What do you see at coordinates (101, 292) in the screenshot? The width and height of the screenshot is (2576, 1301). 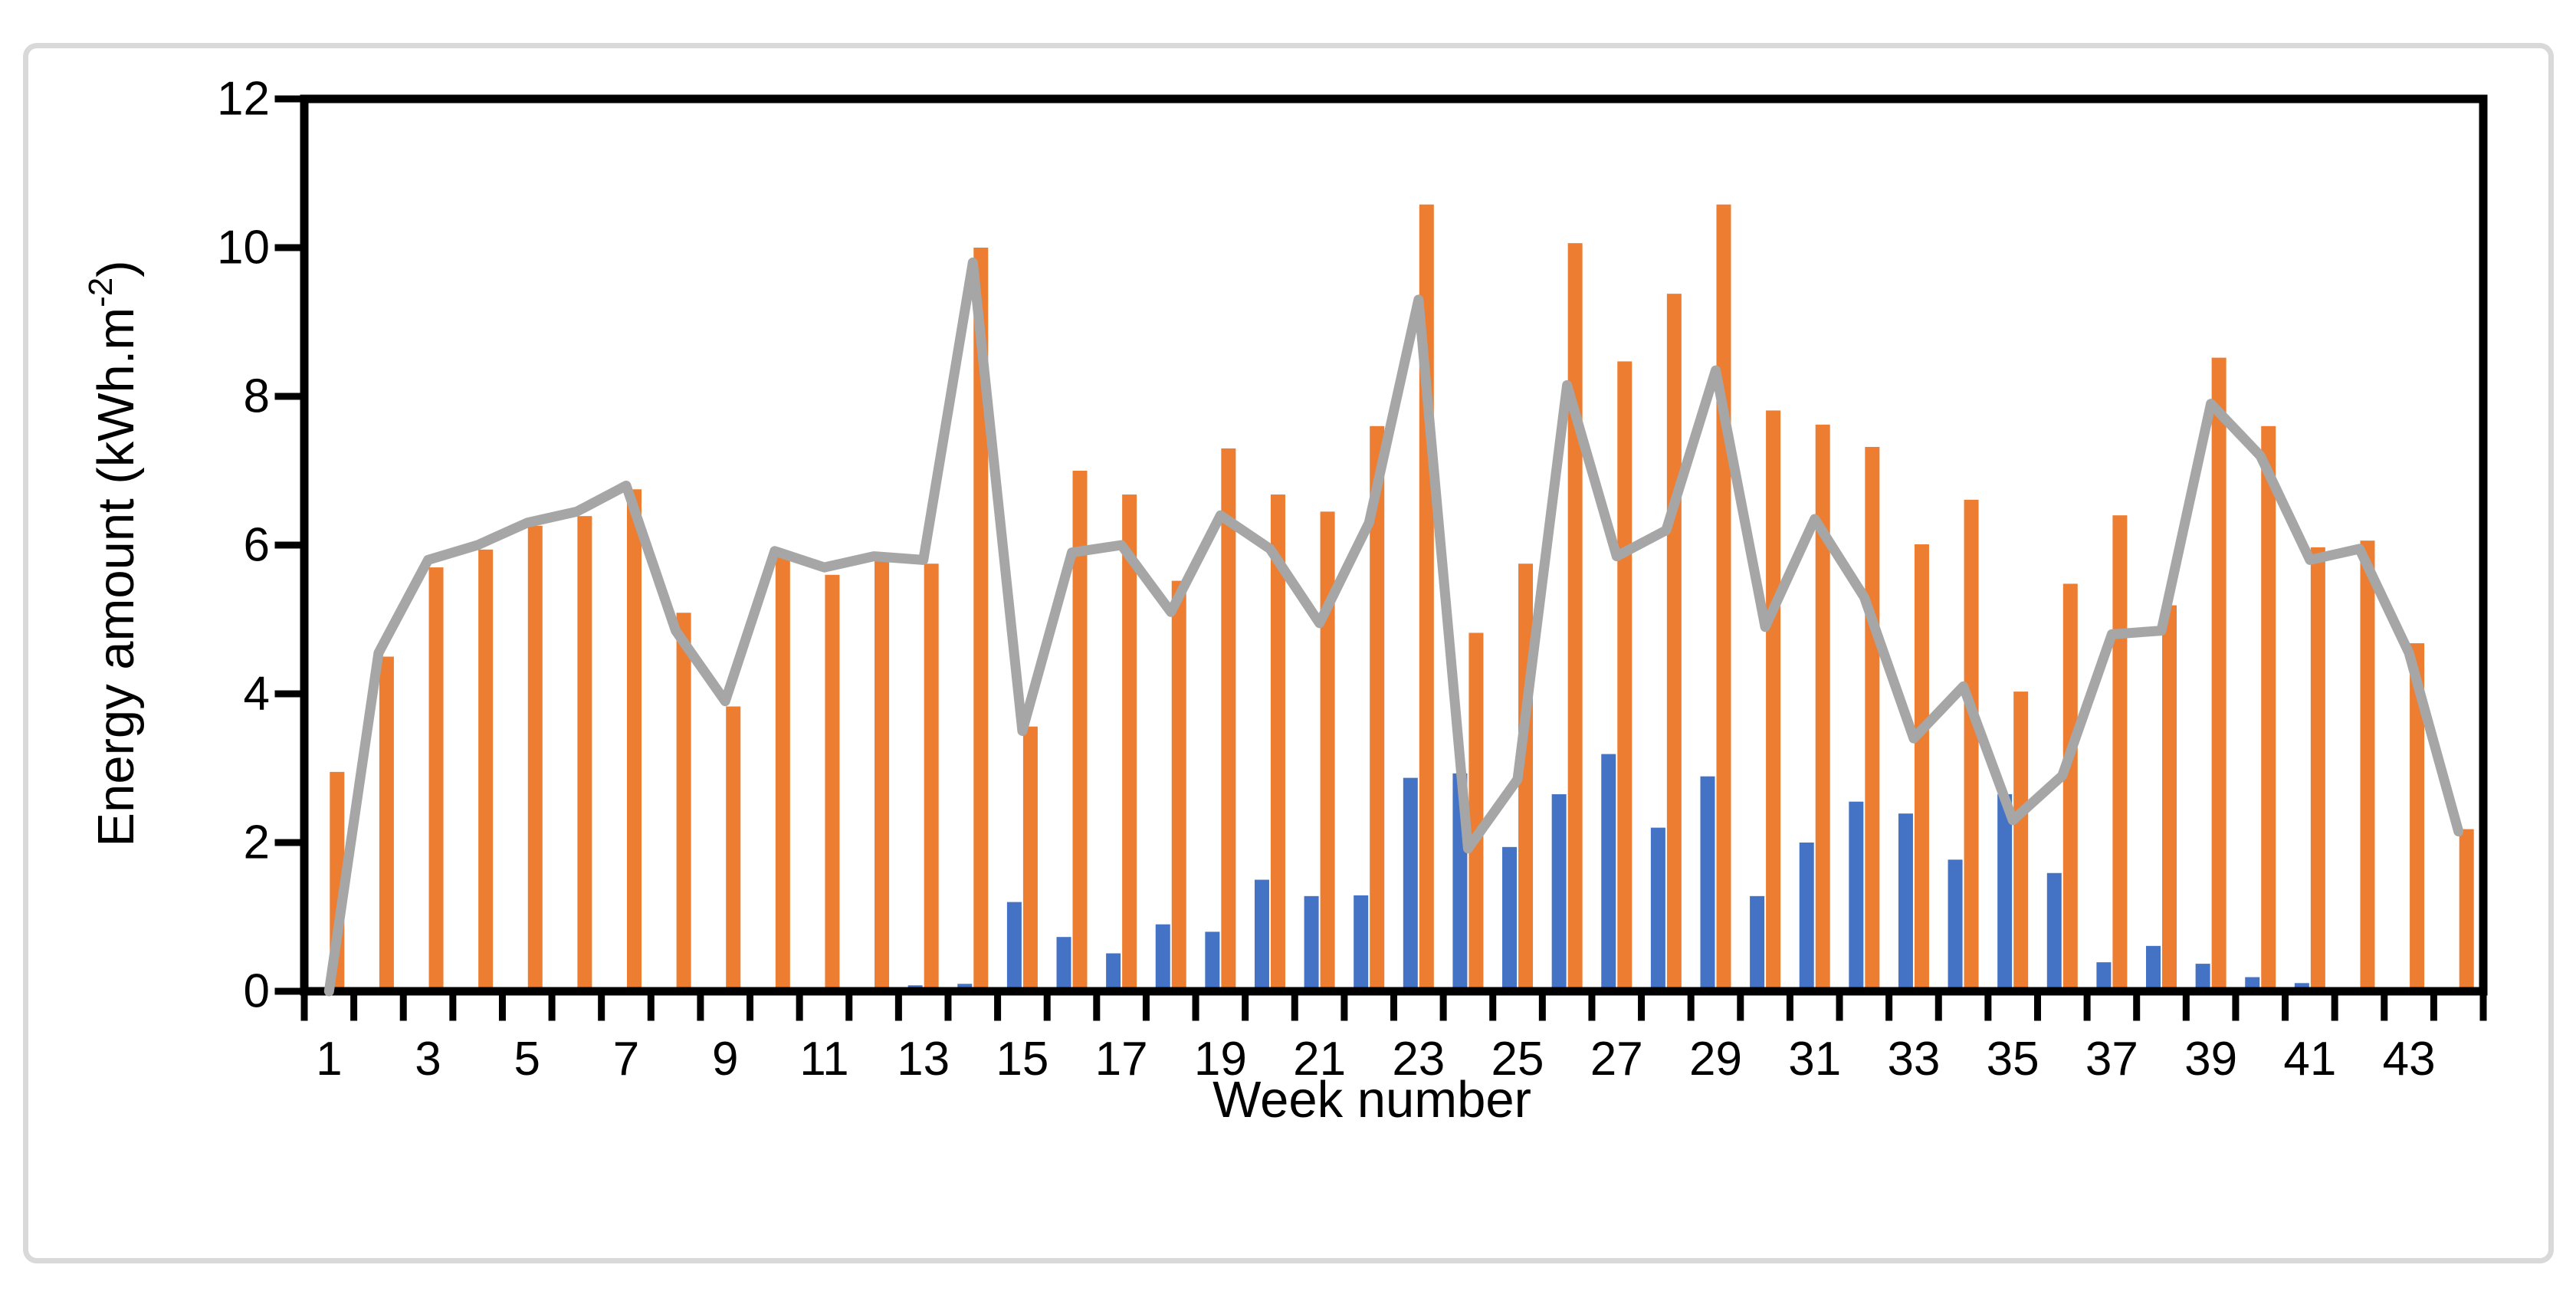 I see `y-axis-title-superscript: -2` at bounding box center [101, 292].